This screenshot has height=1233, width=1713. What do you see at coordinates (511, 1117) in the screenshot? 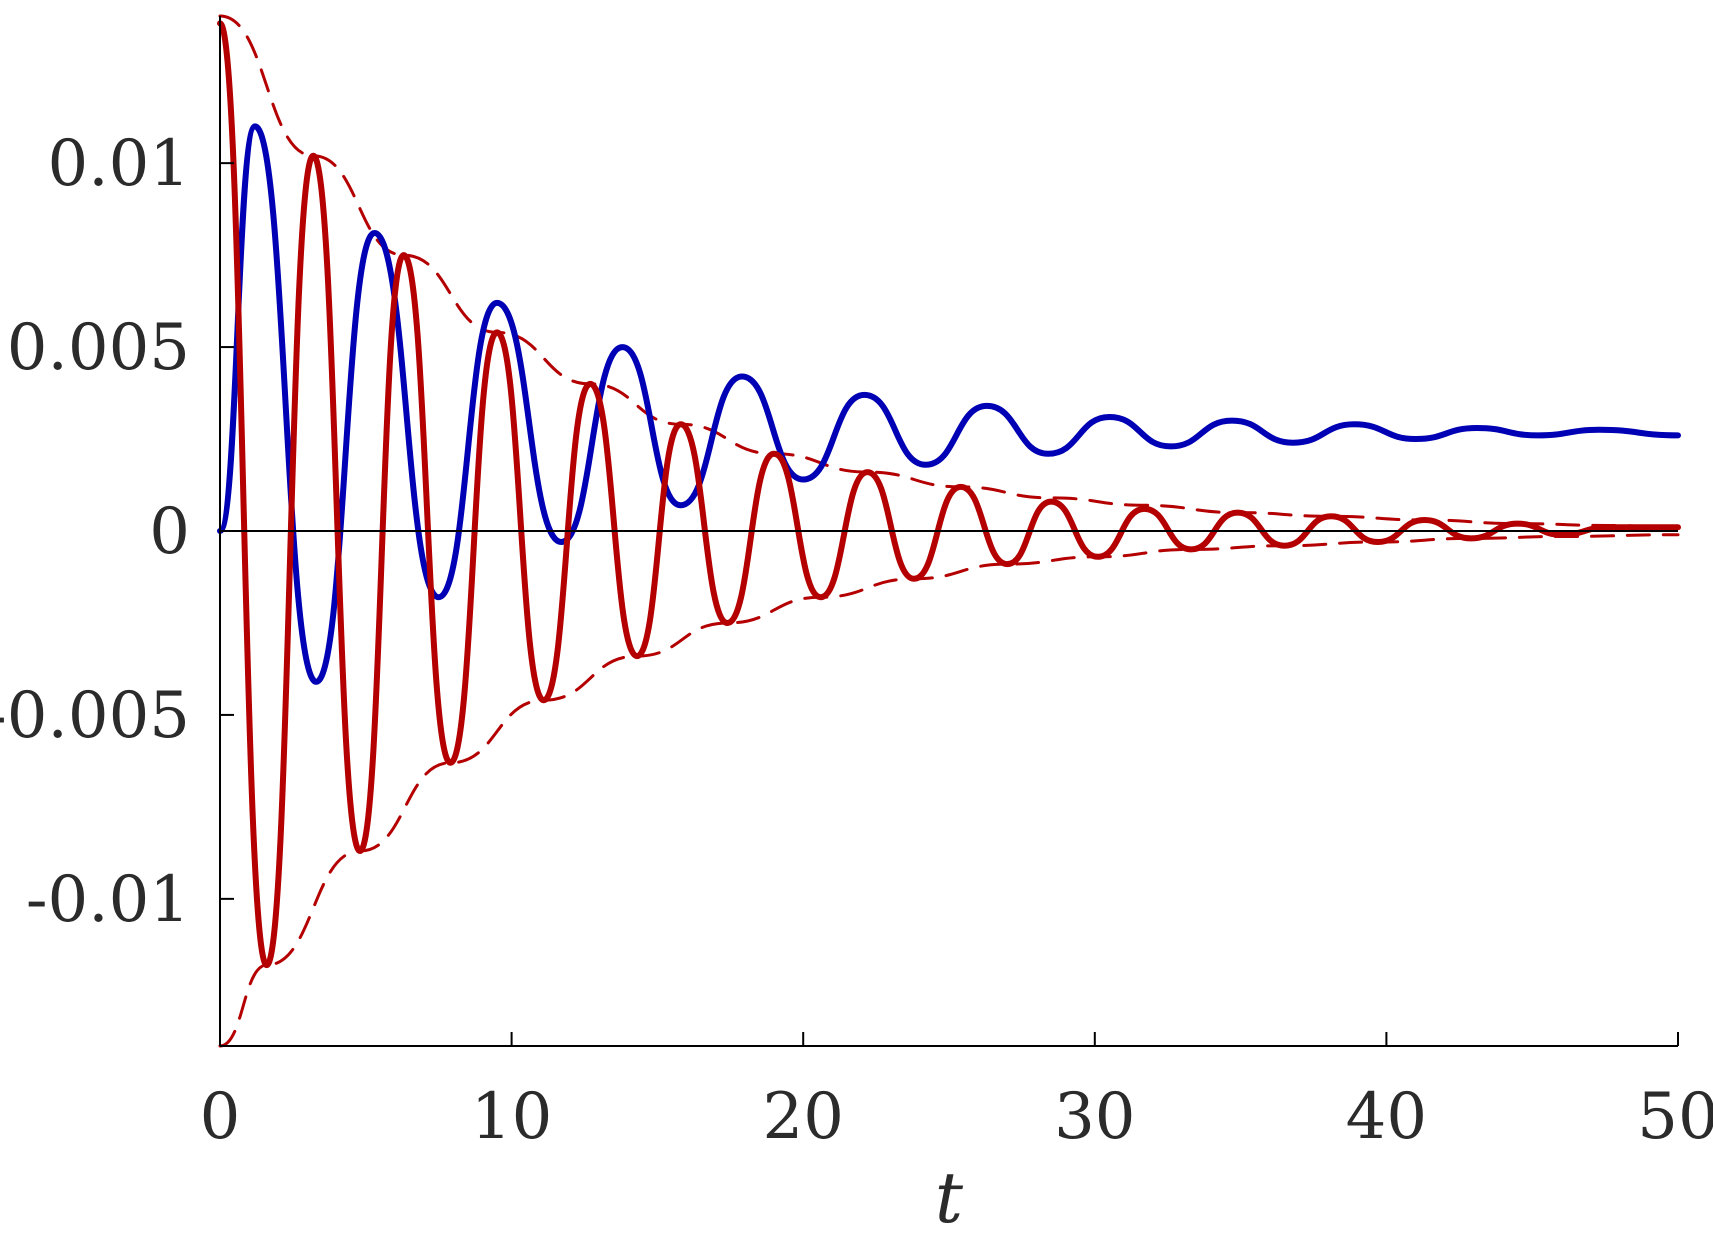
I see `x-tick-label: 10` at bounding box center [511, 1117].